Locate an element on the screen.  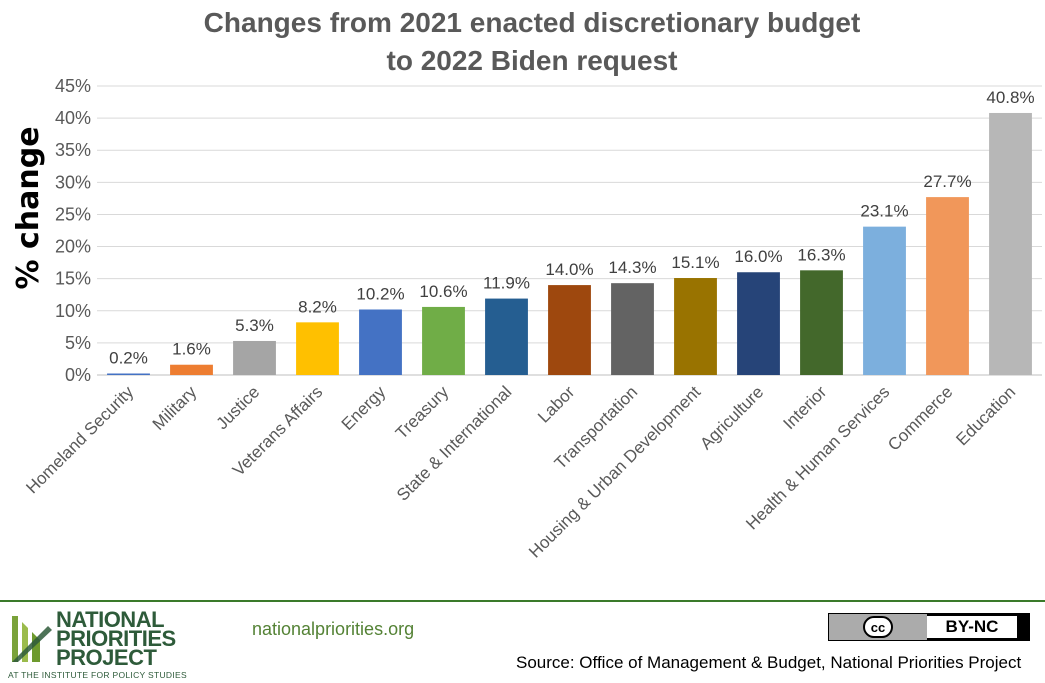
category-label: Homeland Security is located at coordinates (79, 439).